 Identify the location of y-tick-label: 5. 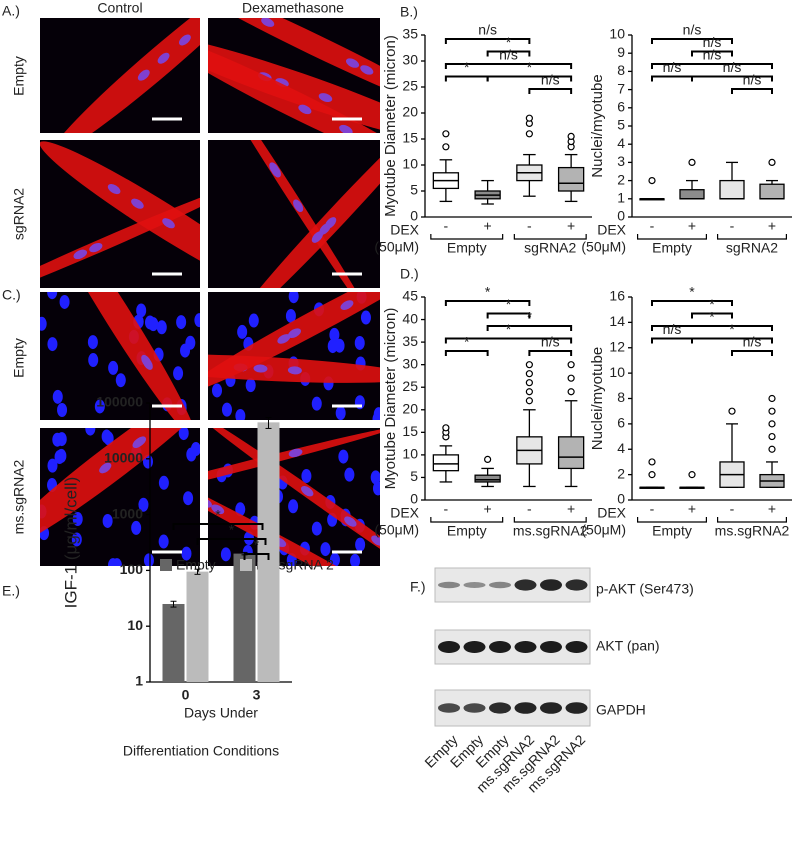
(414, 190).